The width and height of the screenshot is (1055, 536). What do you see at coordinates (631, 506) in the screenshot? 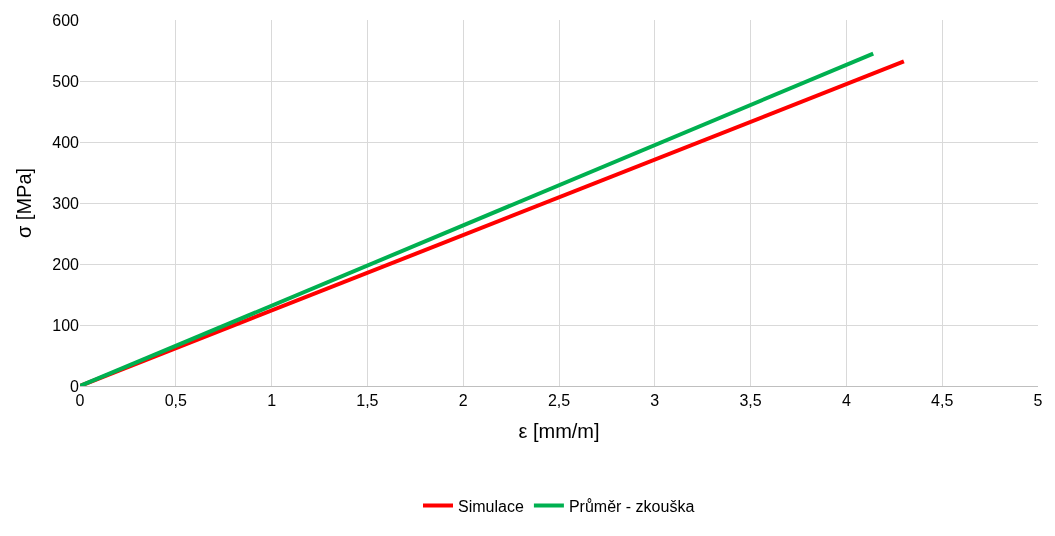
I see `legend-label: Průměr - zkouška` at bounding box center [631, 506].